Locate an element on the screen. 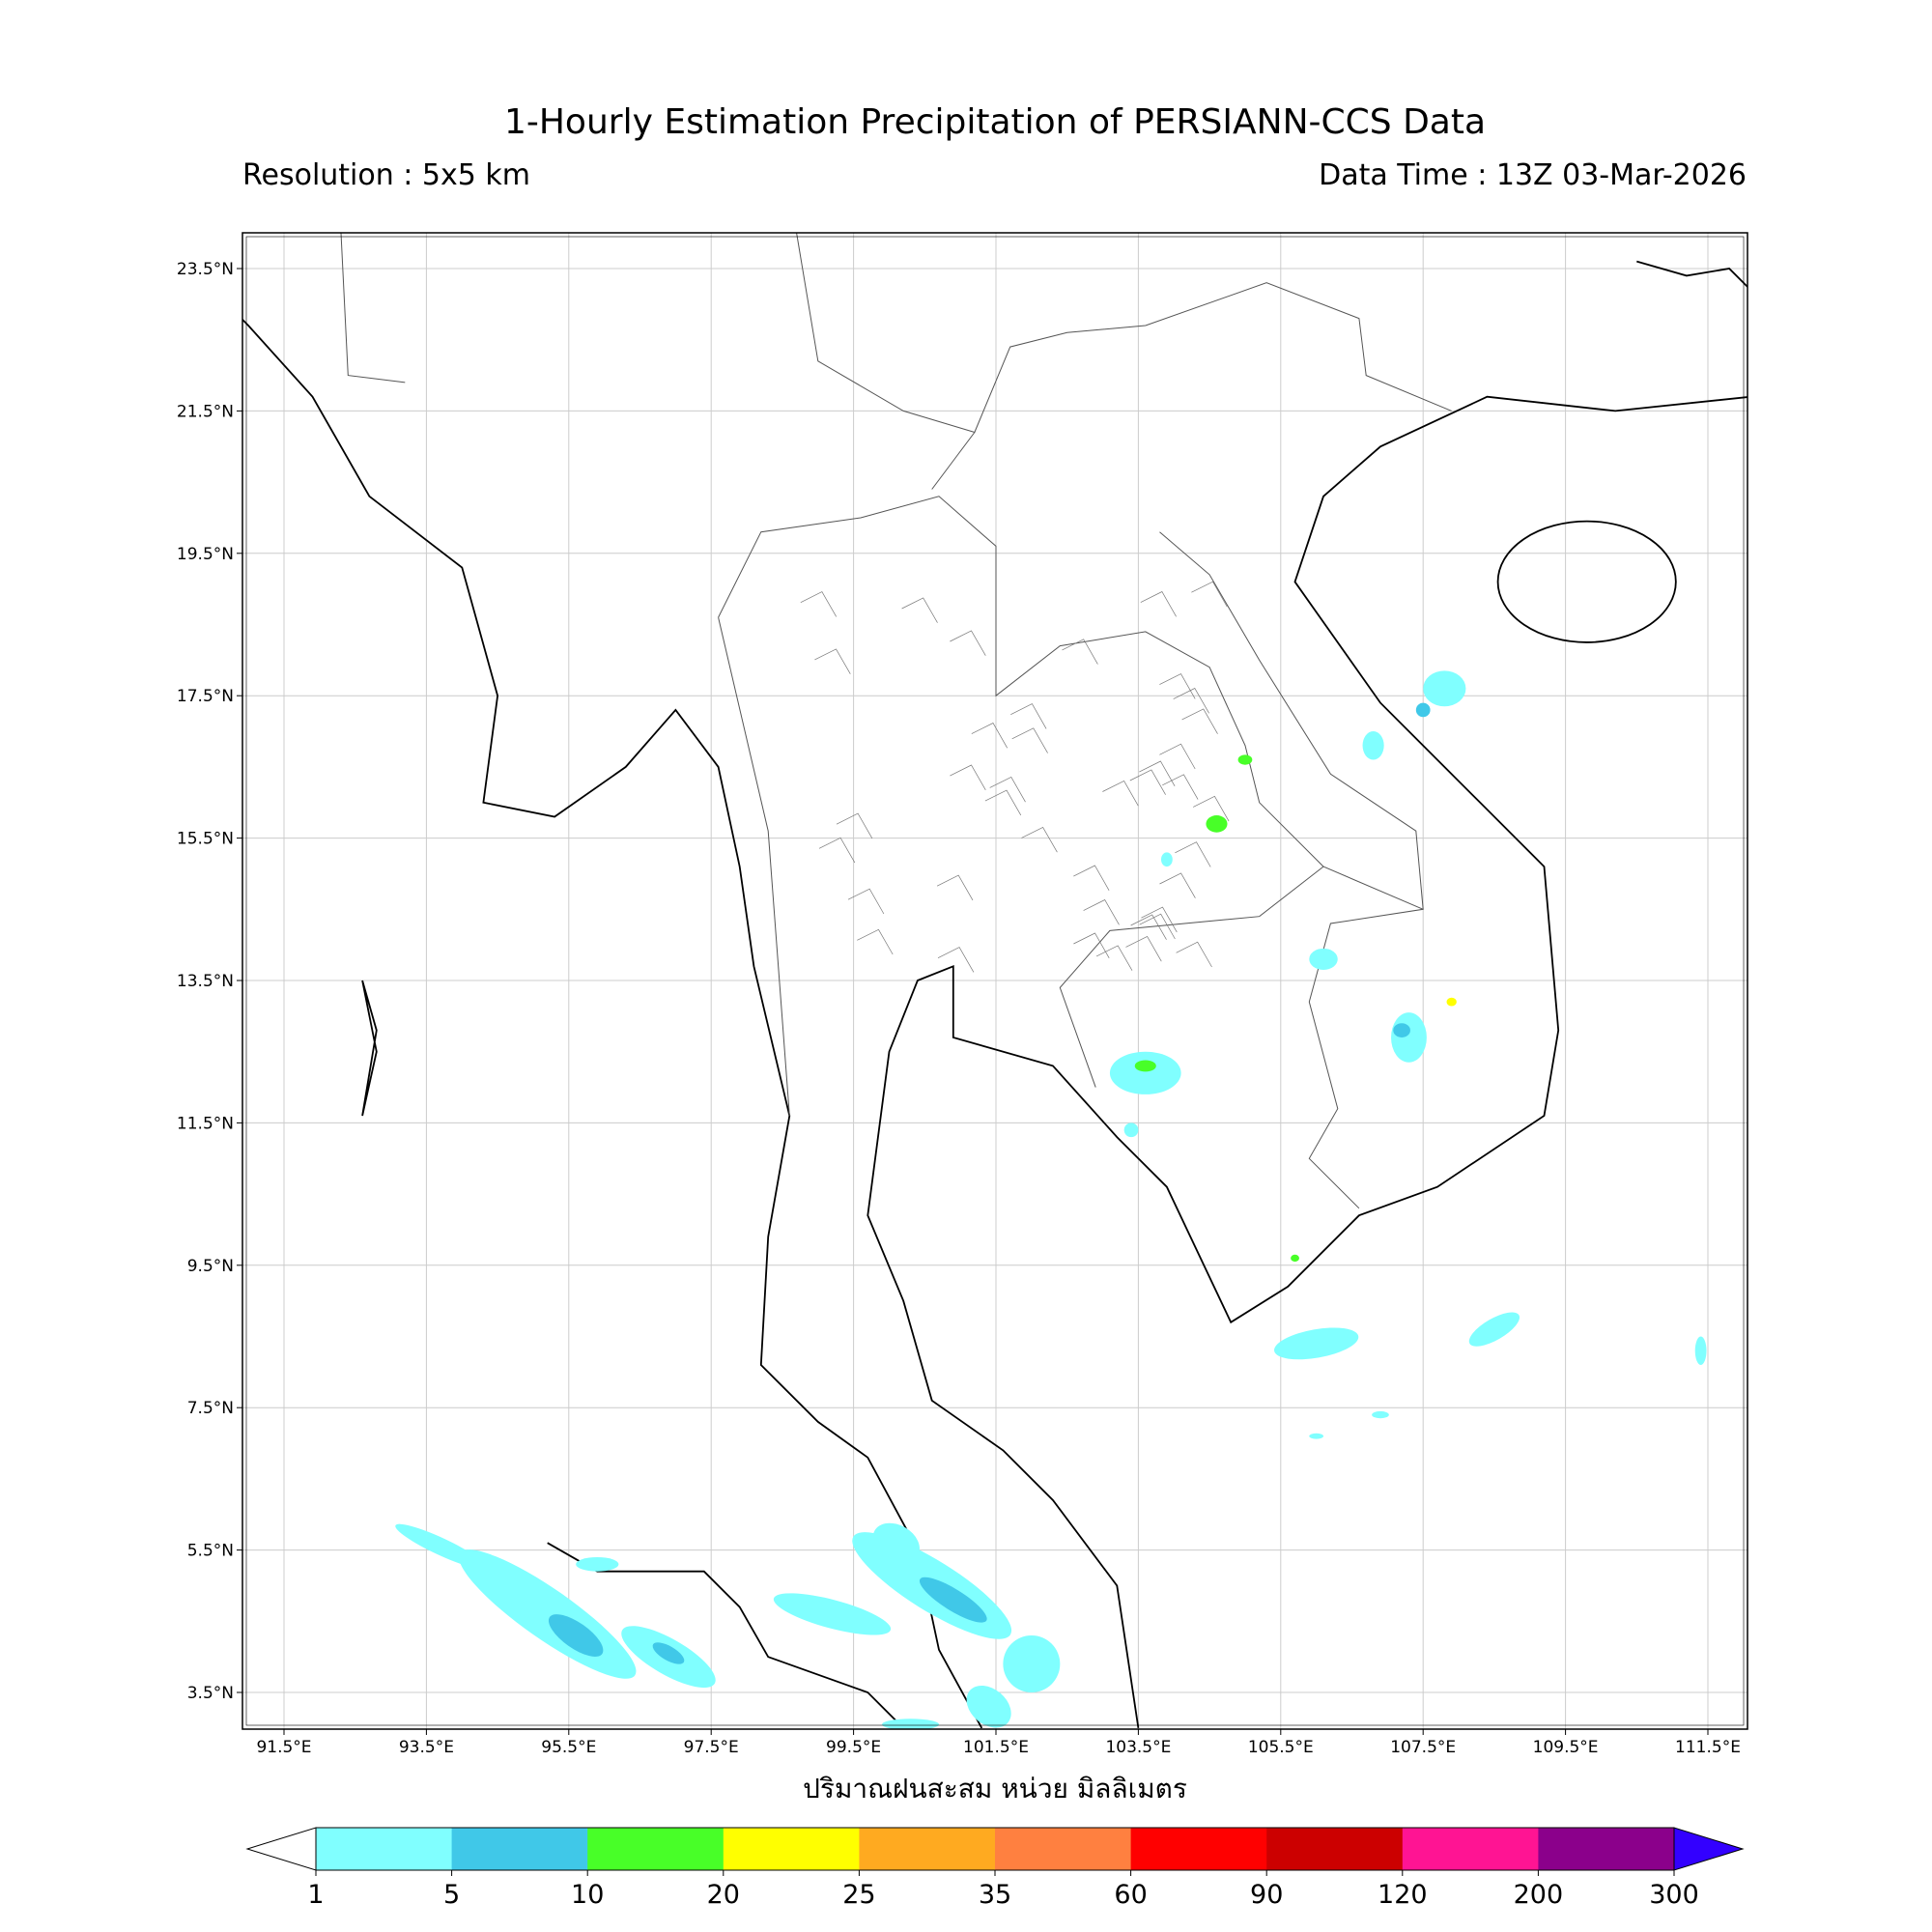  colorbar-under-triangle is located at coordinates (281, 1849).